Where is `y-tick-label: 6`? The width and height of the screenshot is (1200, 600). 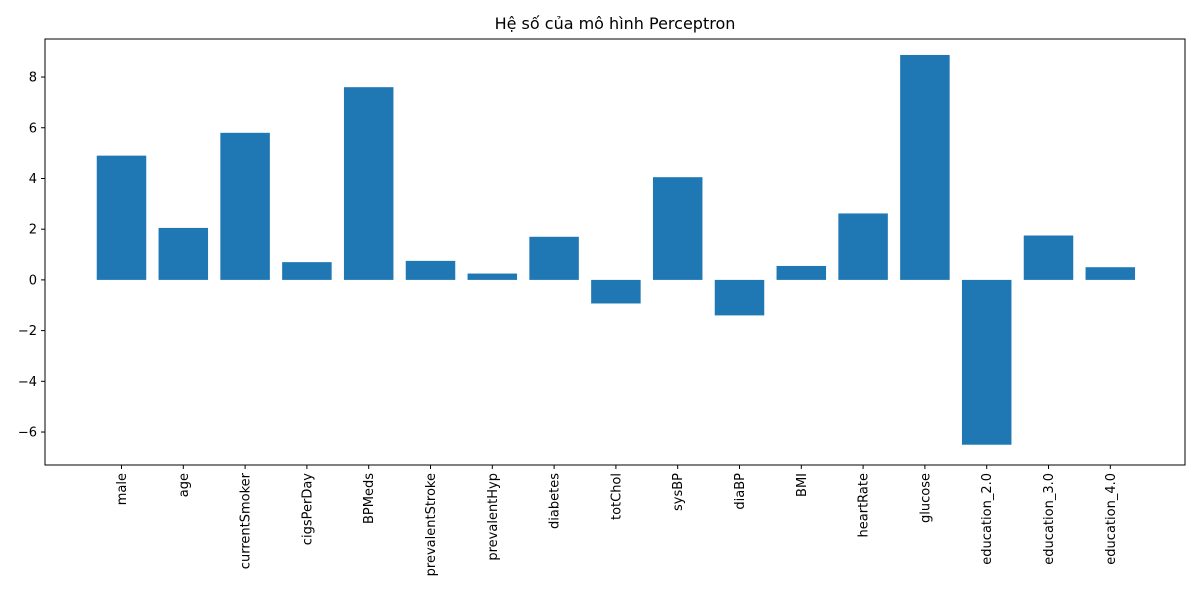
y-tick-label: 6 is located at coordinates (33, 128).